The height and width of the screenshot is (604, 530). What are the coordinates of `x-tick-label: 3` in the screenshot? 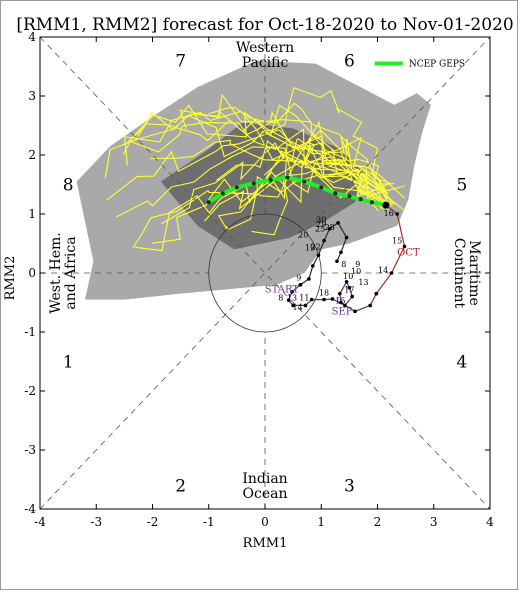 It's located at (434, 522).